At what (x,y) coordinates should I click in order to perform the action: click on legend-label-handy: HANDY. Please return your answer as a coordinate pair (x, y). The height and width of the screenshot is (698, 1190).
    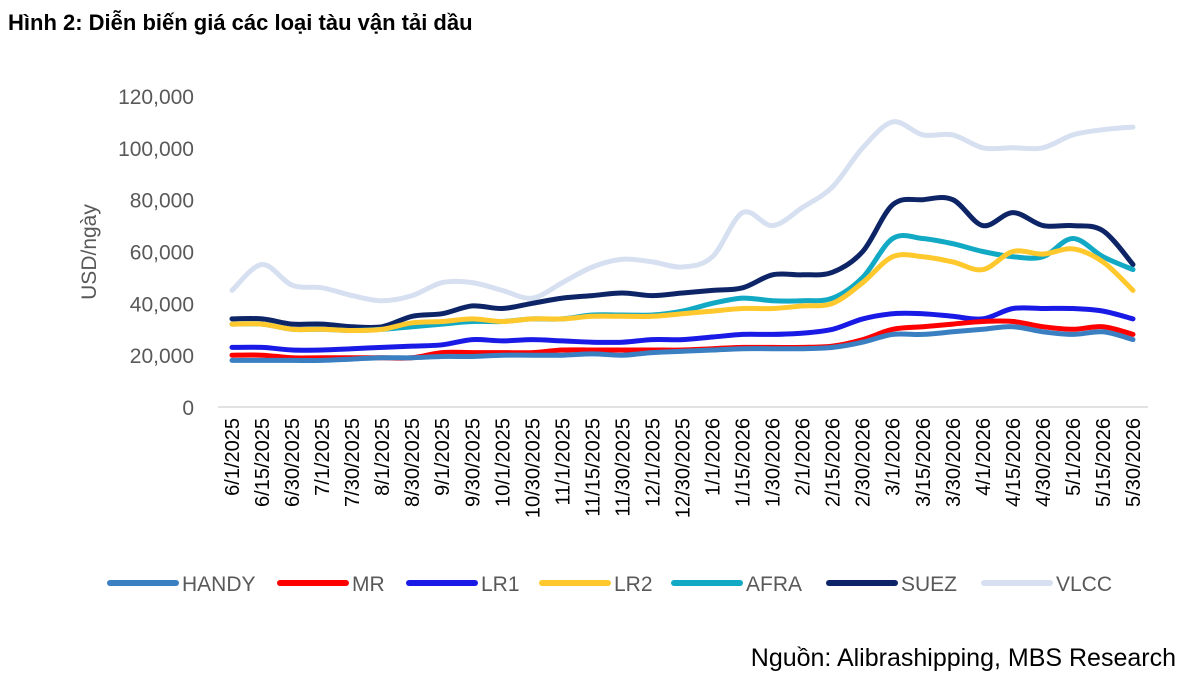
    Looking at the image, I should click on (219, 584).